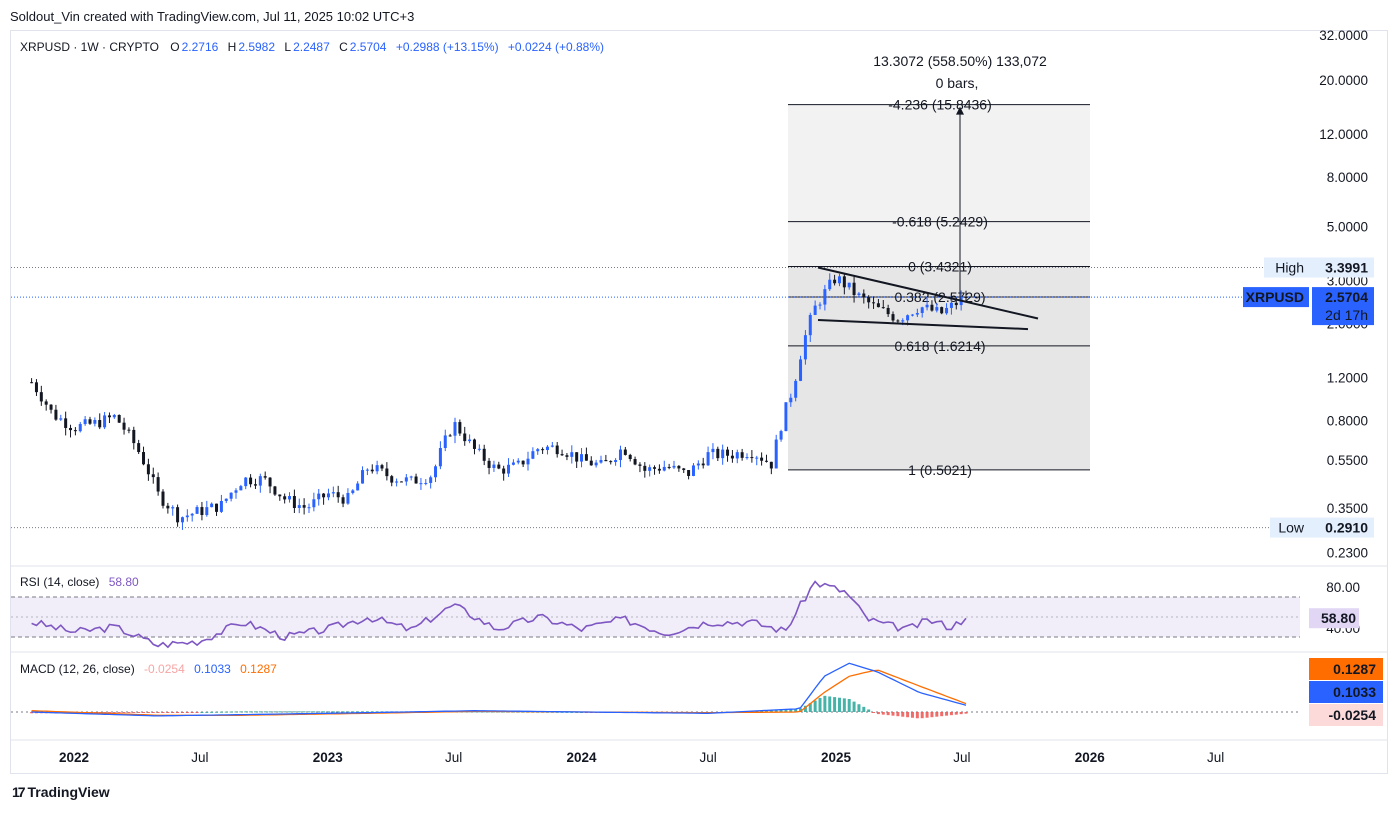 The width and height of the screenshot is (1398, 813). Describe the element at coordinates (68, 792) in the screenshot. I see `footer-brand: TradingView` at that location.